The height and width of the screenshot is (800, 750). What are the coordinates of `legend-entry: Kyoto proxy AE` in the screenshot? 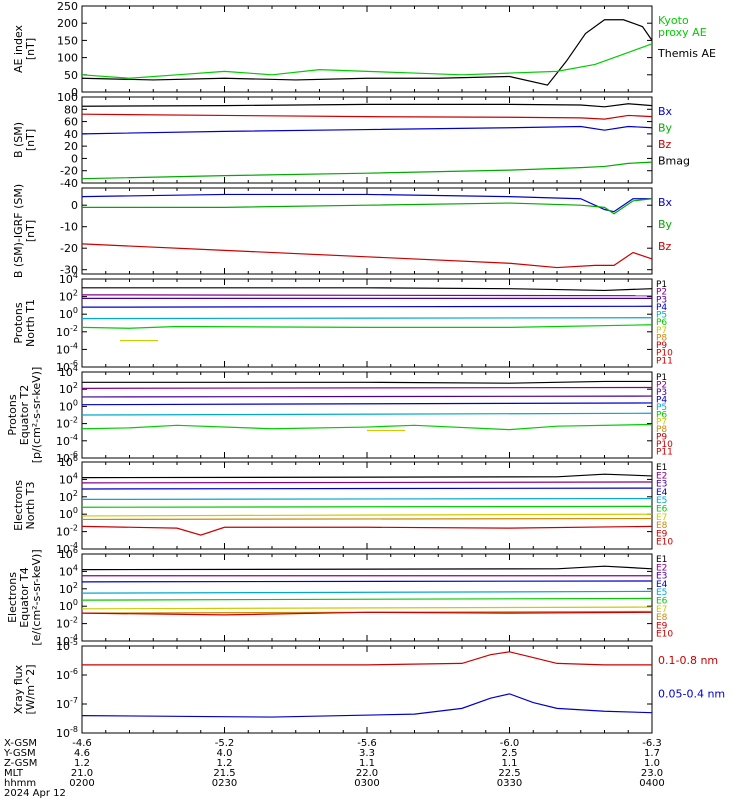 It's located at (682, 26).